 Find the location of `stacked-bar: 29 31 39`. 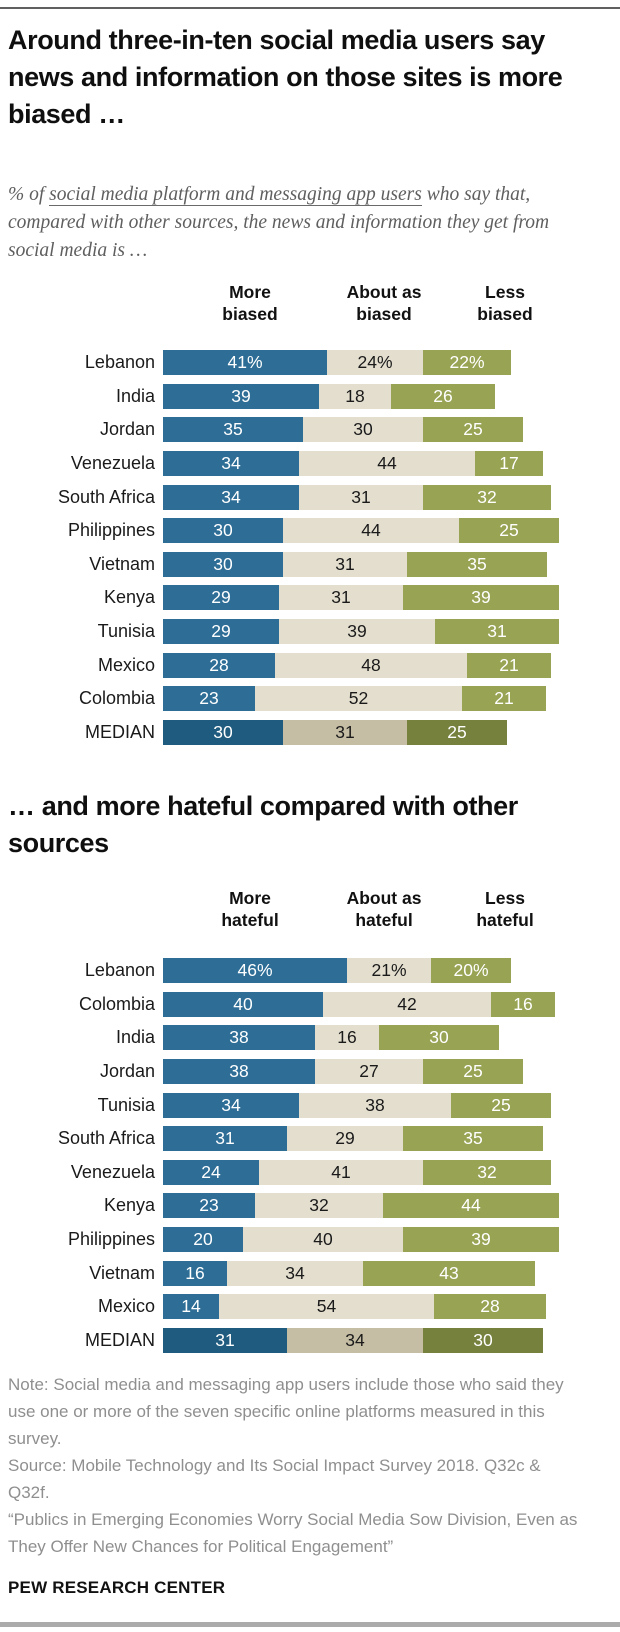

stacked-bar: 29 31 39 is located at coordinates (361, 598).